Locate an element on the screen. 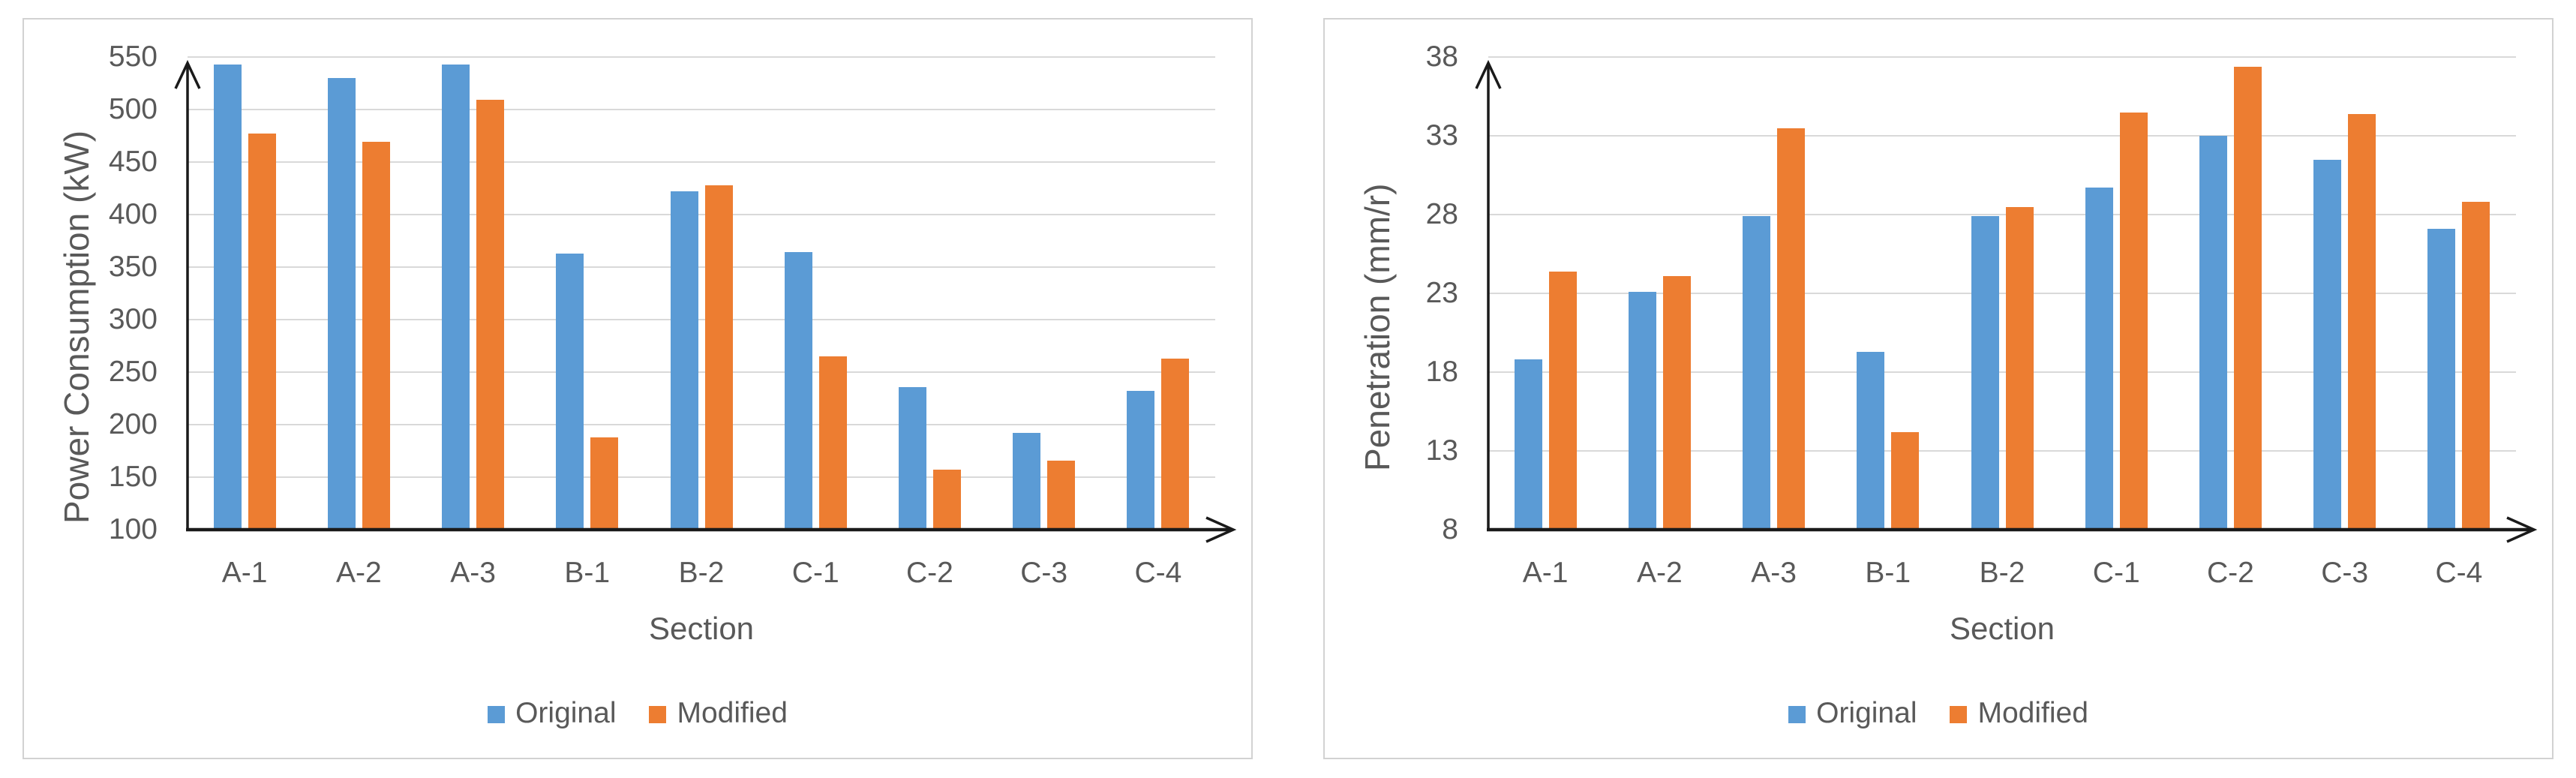 The height and width of the screenshot is (778, 2576). y-tick-label-450: 450 is located at coordinates (133, 162).